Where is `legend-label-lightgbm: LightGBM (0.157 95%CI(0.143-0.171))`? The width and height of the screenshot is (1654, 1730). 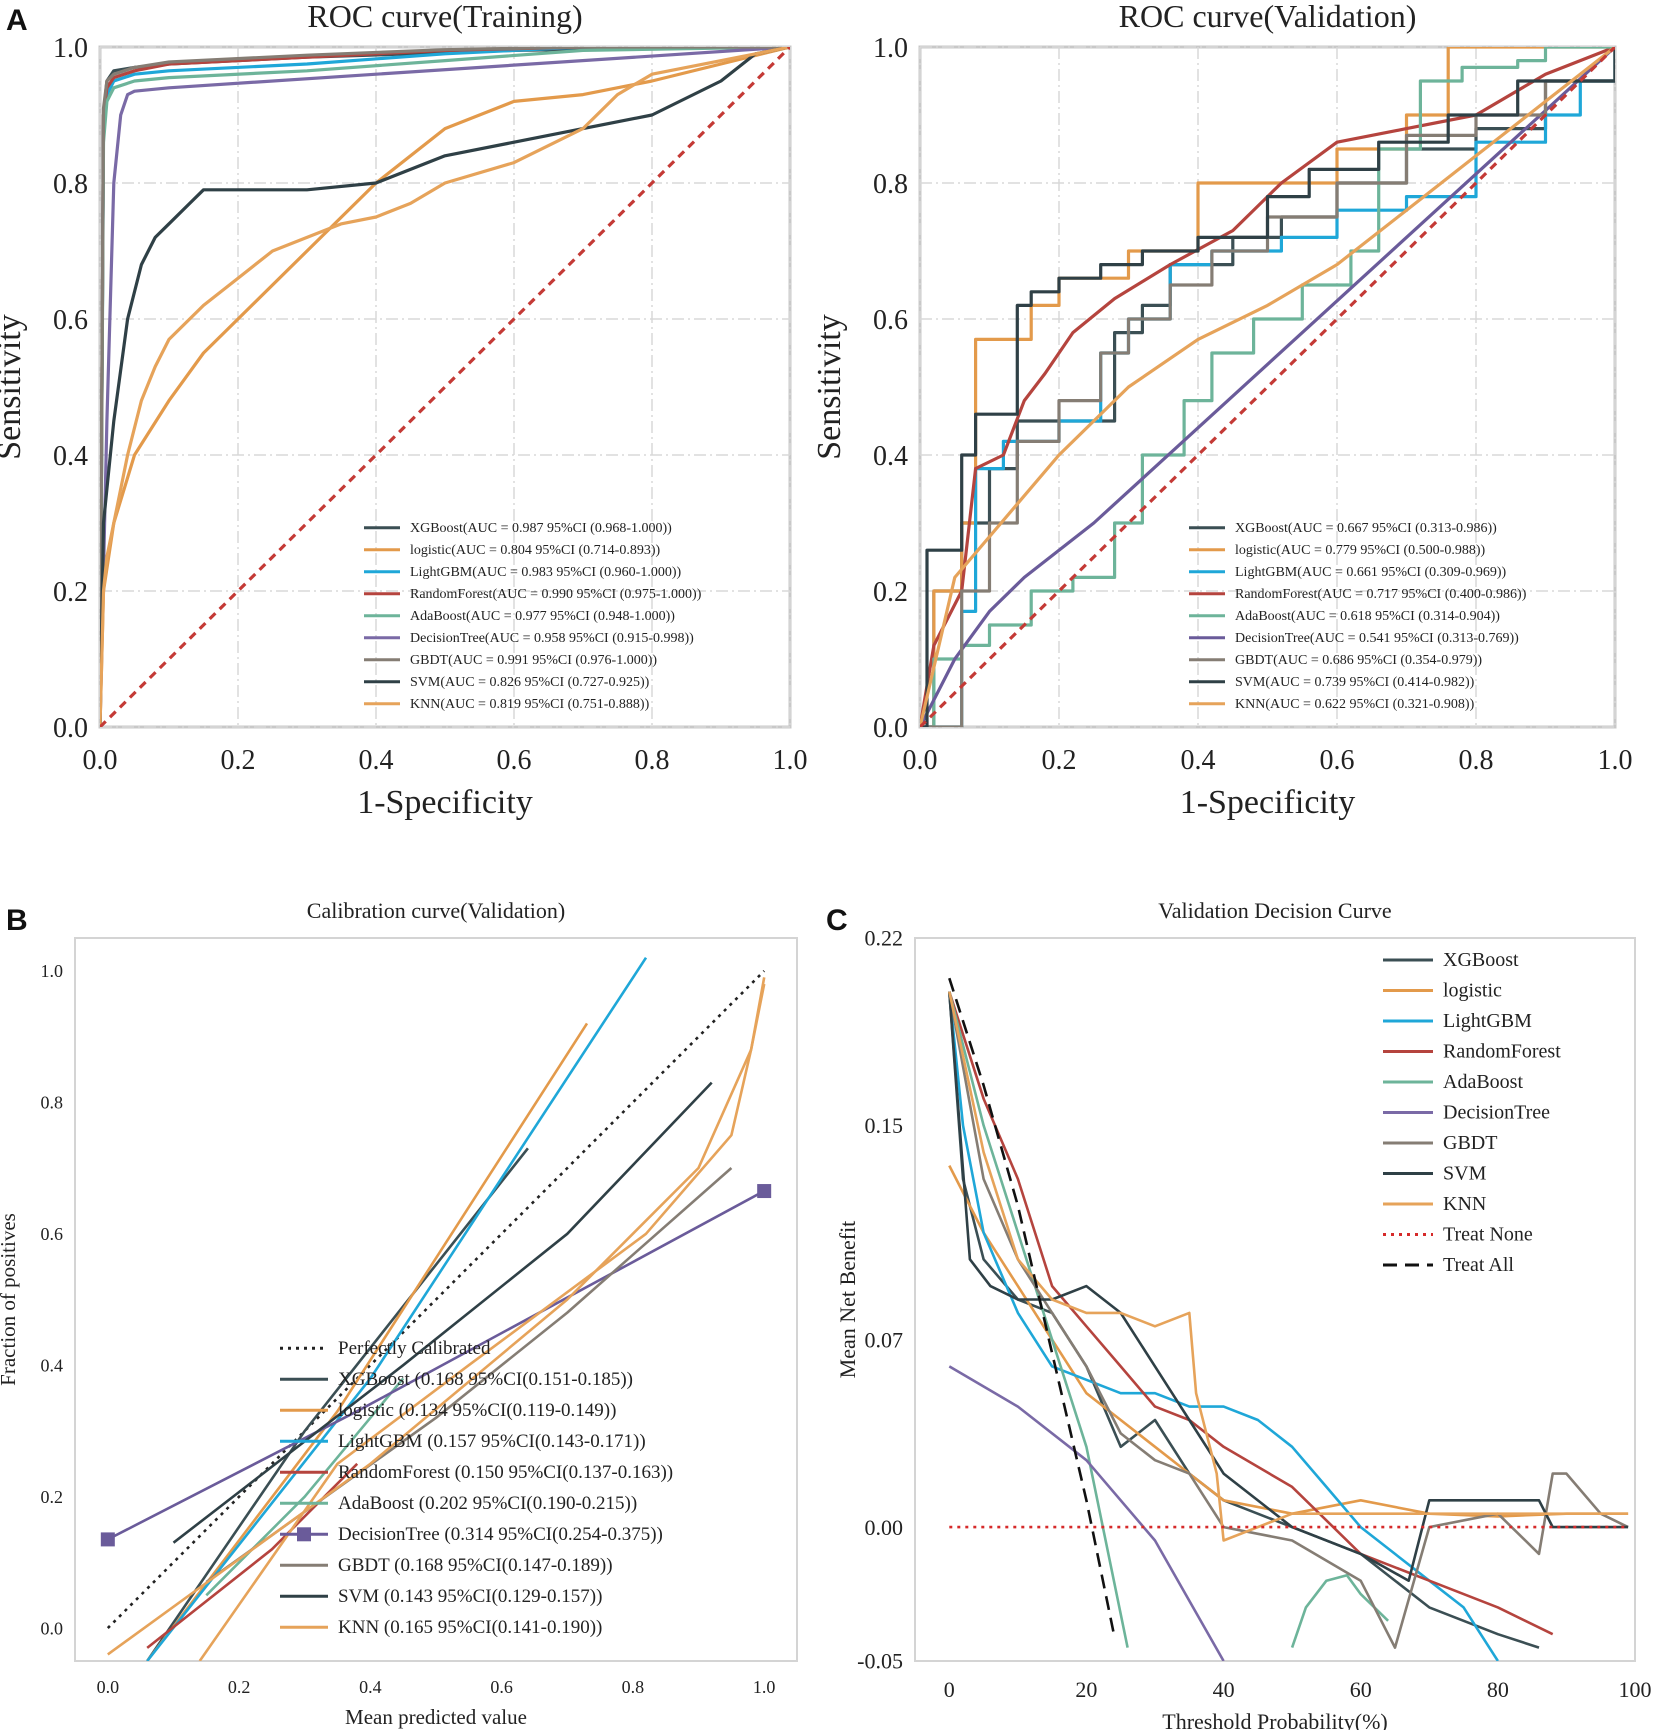
legend-label-lightgbm: LightGBM (0.157 95%CI(0.143-0.171)) is located at coordinates (492, 1441).